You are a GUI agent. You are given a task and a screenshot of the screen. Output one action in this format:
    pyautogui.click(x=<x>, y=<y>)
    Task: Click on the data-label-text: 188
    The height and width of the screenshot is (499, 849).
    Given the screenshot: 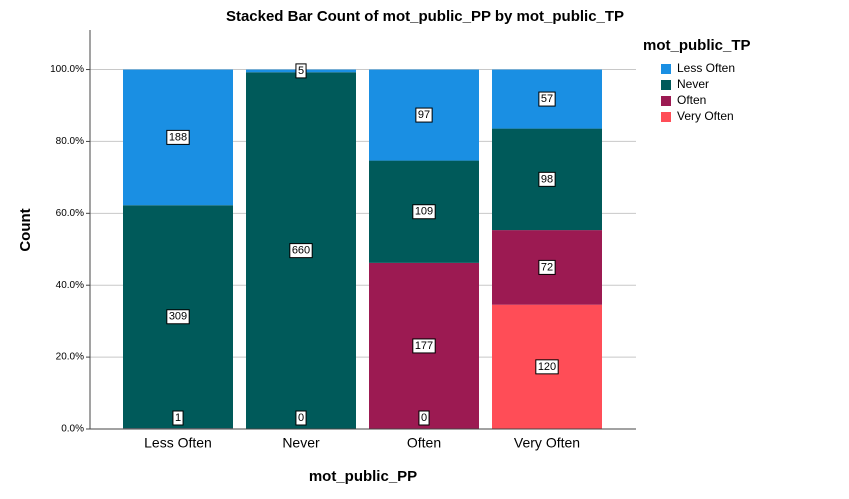 What is the action you would take?
    pyautogui.click(x=178, y=137)
    